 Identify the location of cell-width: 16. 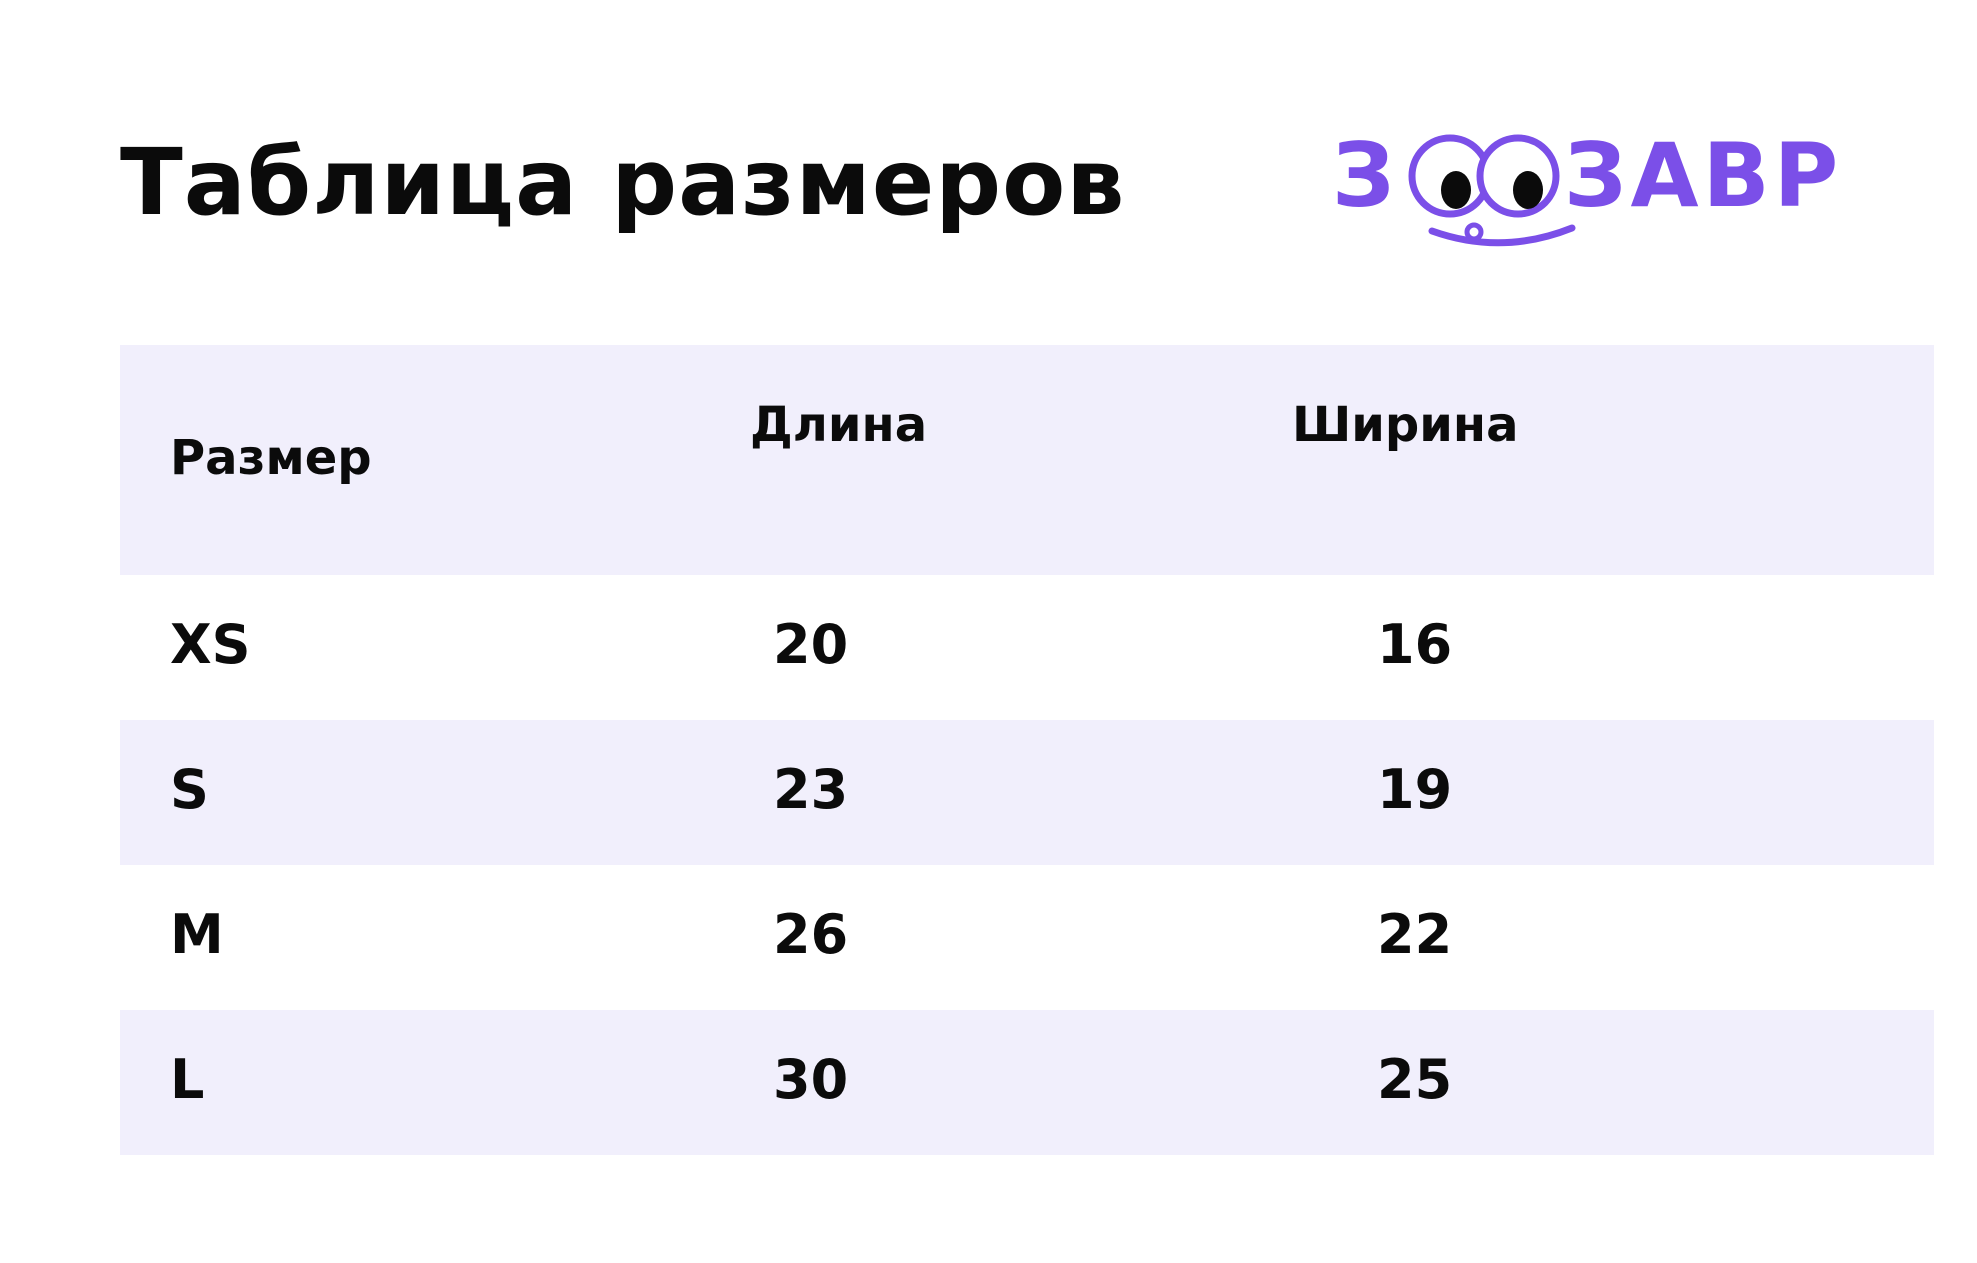
(1415, 644).